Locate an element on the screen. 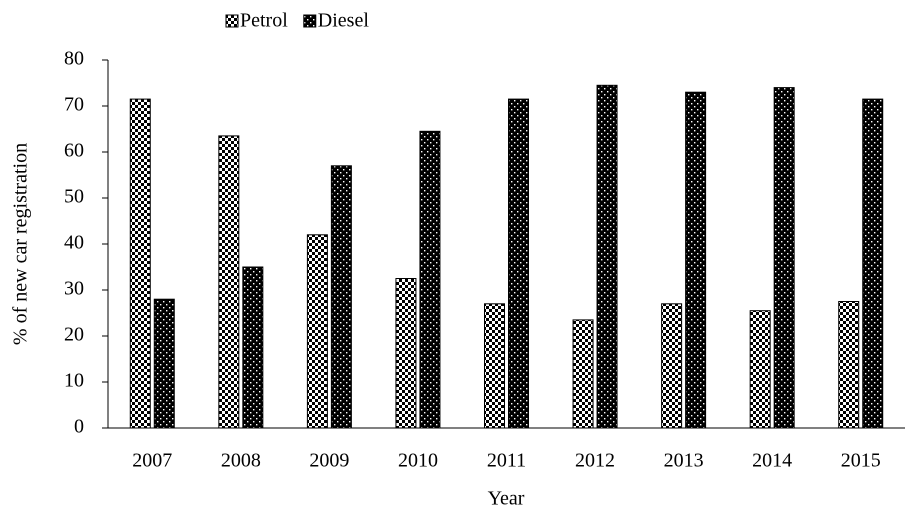 Image resolution: width=907 pixels, height=513 pixels. y-tick-label: 80 is located at coordinates (74, 59).